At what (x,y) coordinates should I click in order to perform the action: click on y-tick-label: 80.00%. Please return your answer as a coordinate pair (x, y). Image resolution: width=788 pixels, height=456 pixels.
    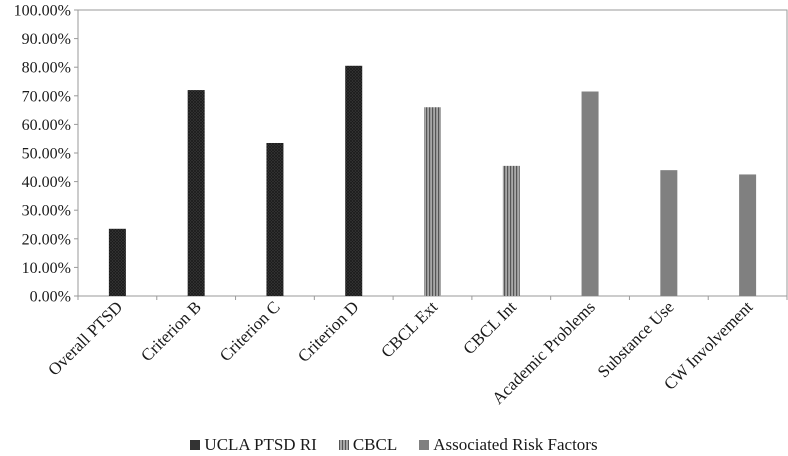
    Looking at the image, I should click on (46, 68).